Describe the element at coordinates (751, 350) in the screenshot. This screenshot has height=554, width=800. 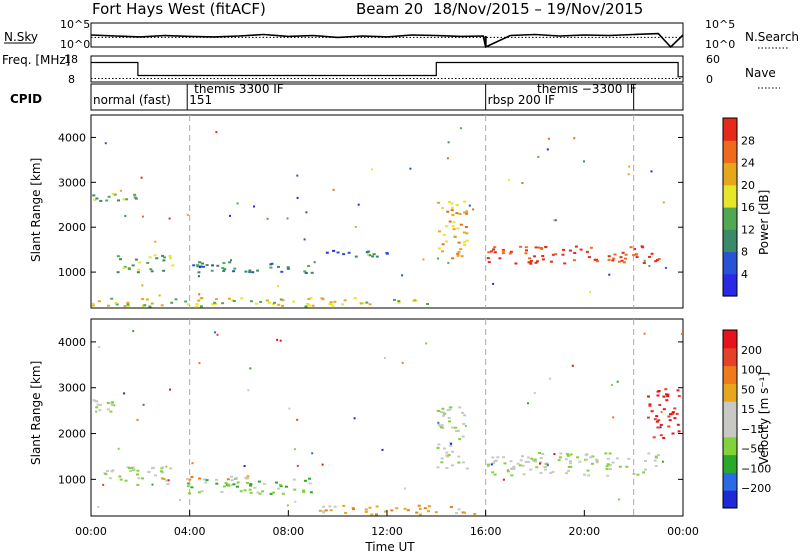
I see `velocity-colorbar-tick-0: 200` at that location.